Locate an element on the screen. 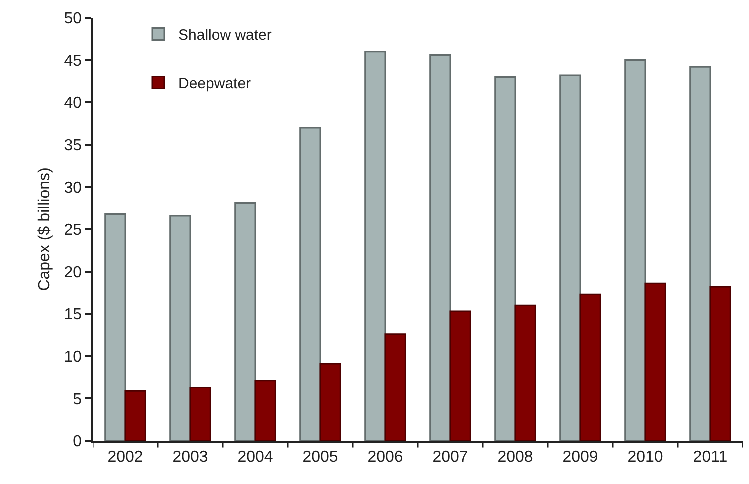 The height and width of the screenshot is (484, 749). x-tick-label: 2007 is located at coordinates (450, 457).